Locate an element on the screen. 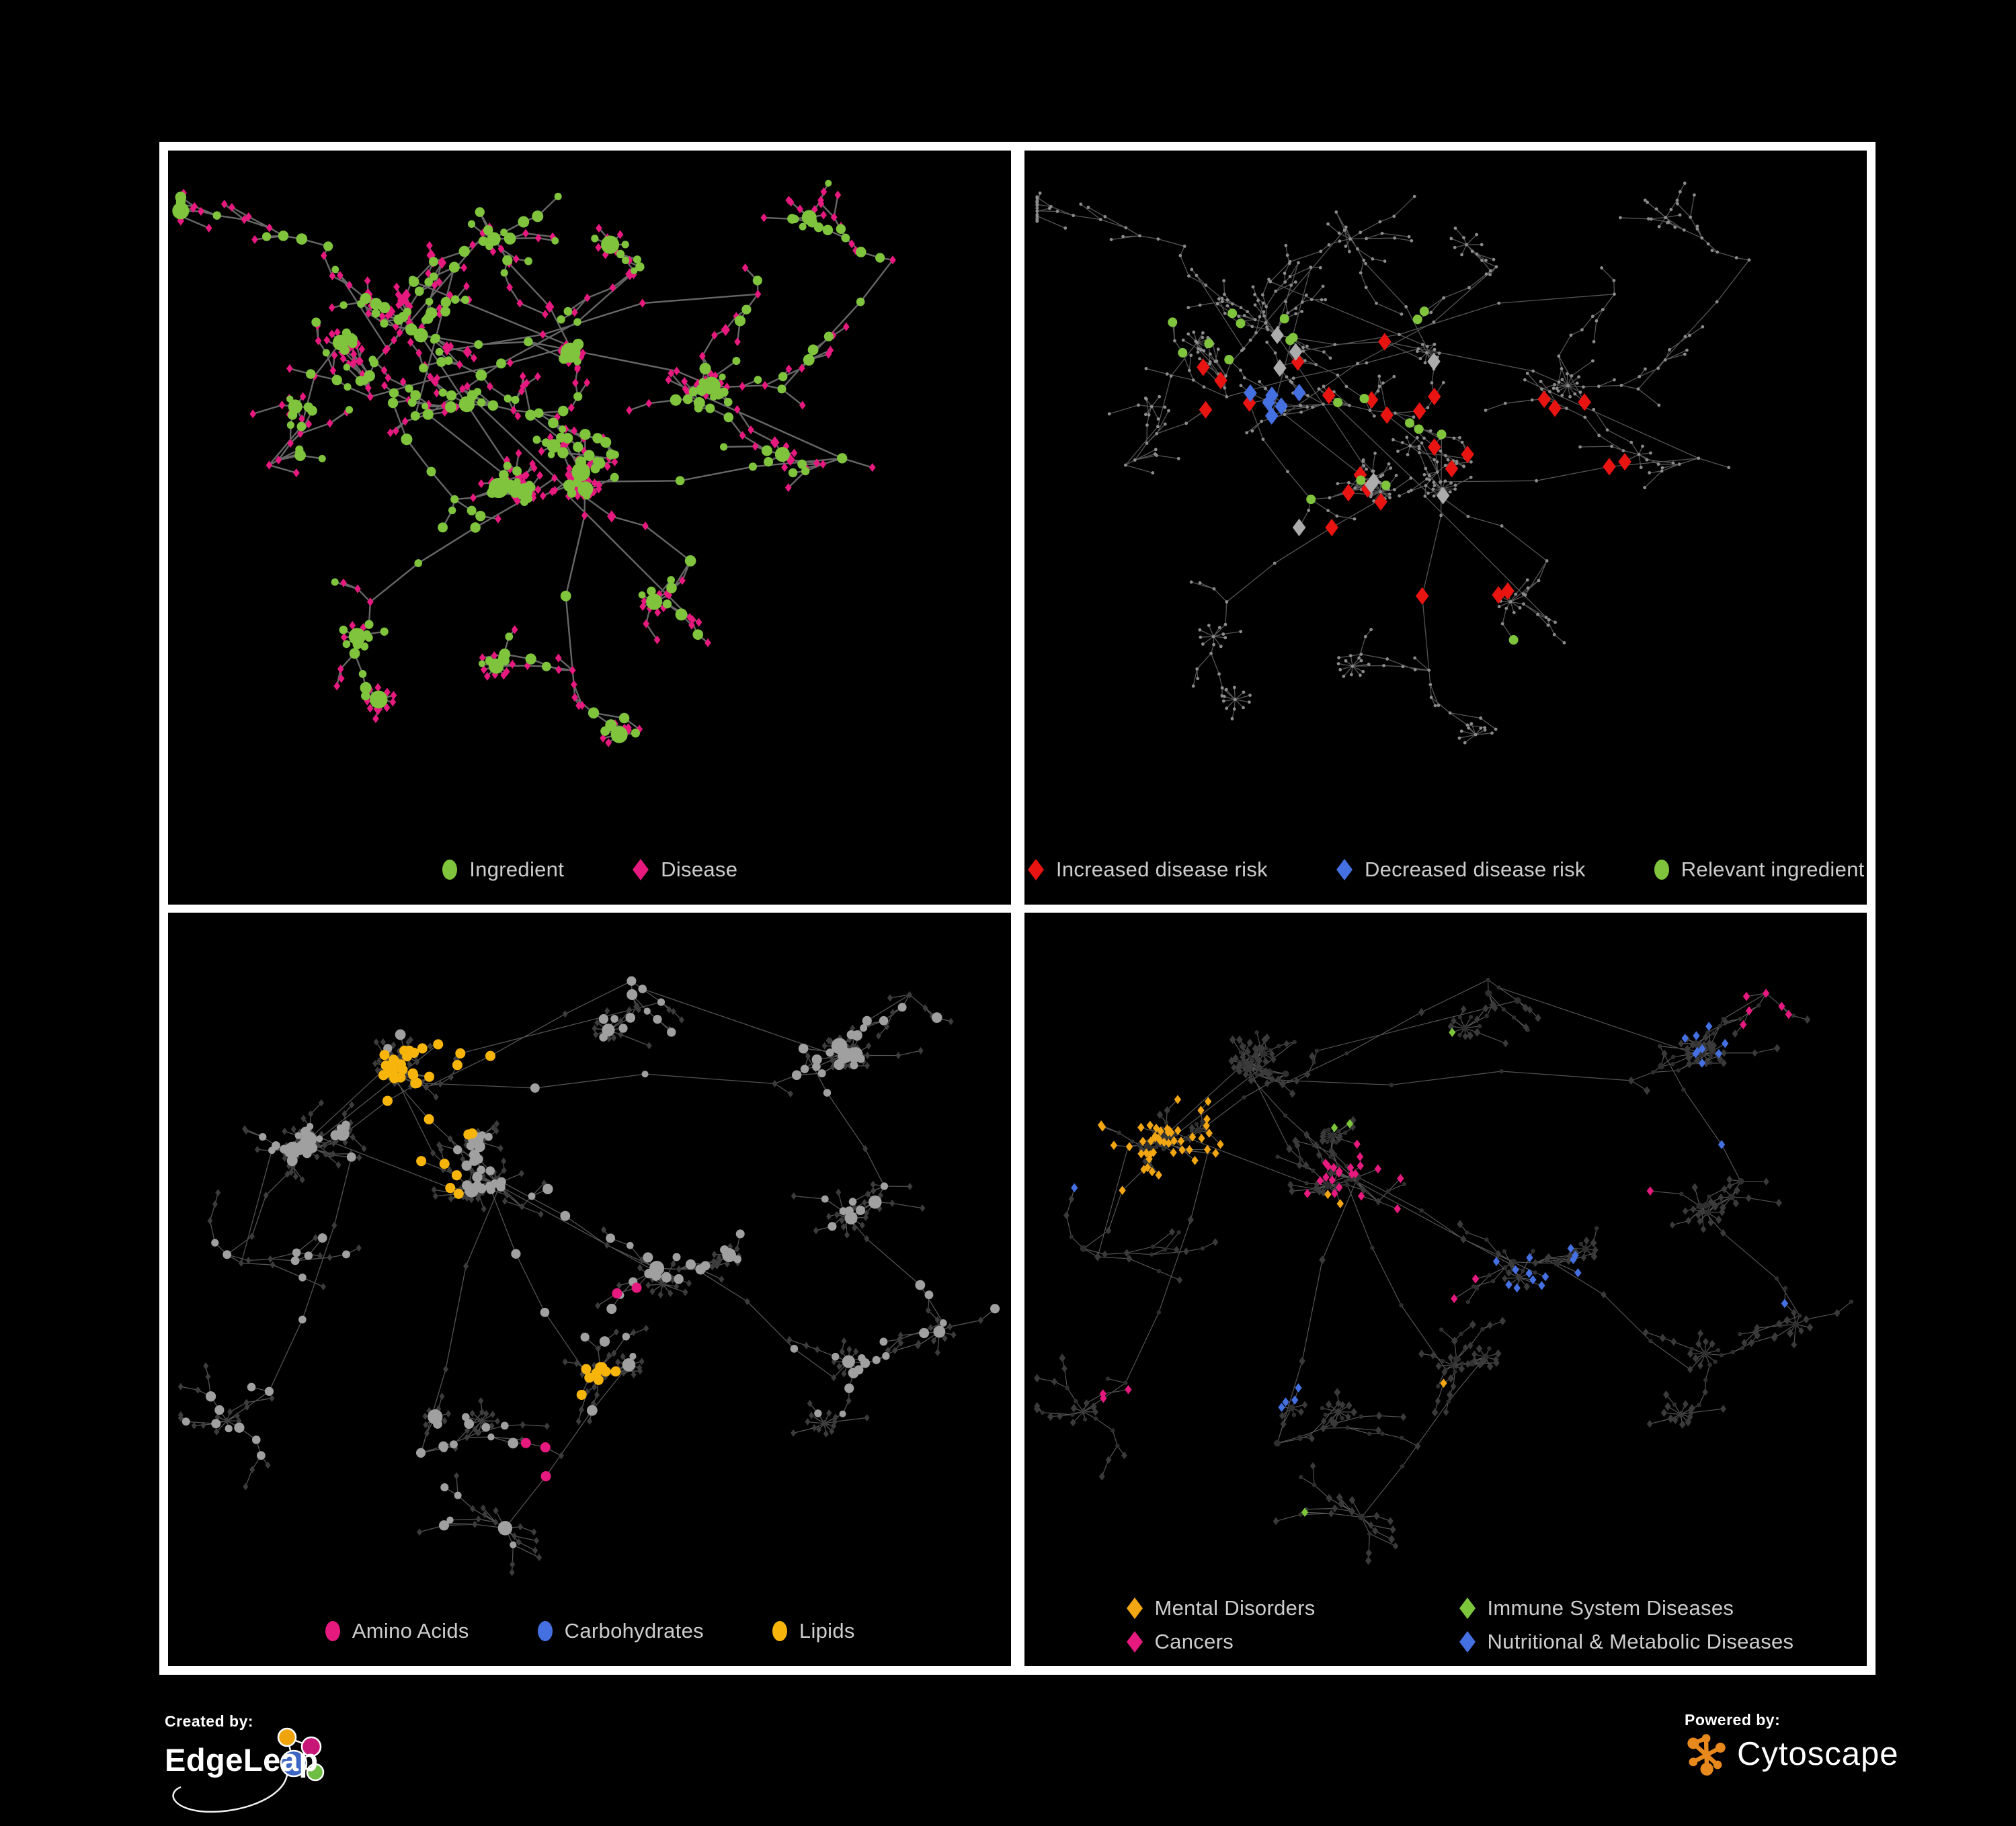  legend-item: Increased disease risk is located at coordinates (1147, 870).